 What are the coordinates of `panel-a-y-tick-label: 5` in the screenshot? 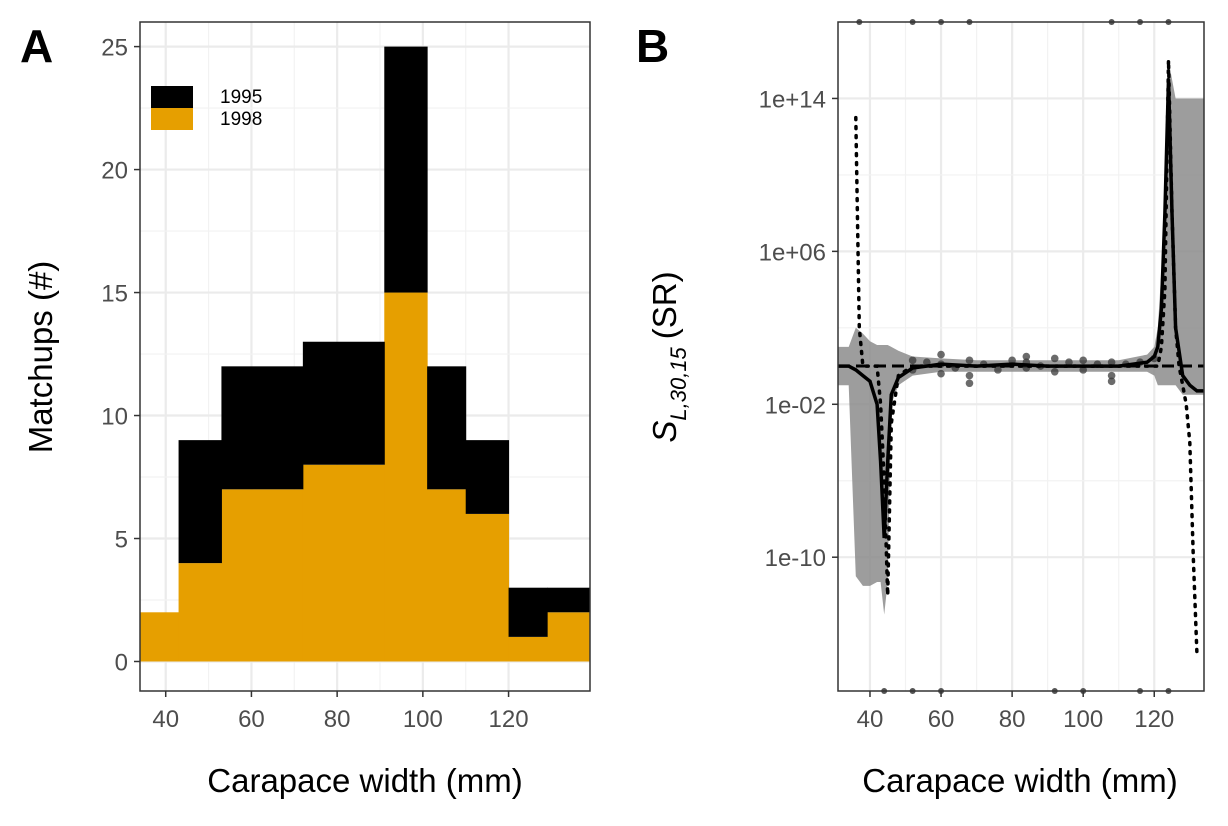 It's located at (121, 540).